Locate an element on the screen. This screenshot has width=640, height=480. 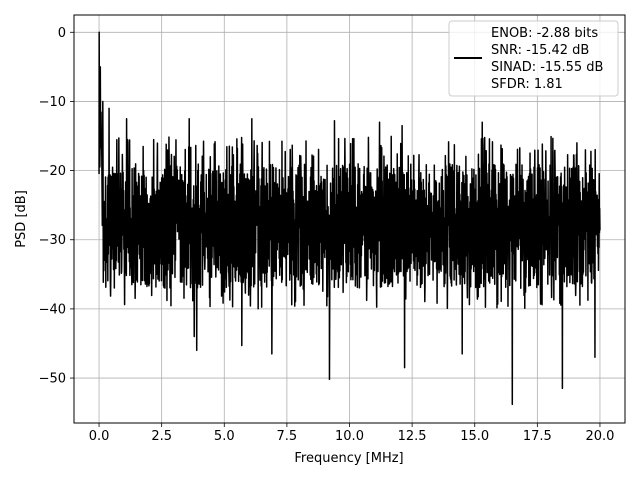
x-axis-ticks: 0.0 2.5 5.0 7.5 10.0 12.5 15.0 17.5 20.0 is located at coordinates (351, 433).